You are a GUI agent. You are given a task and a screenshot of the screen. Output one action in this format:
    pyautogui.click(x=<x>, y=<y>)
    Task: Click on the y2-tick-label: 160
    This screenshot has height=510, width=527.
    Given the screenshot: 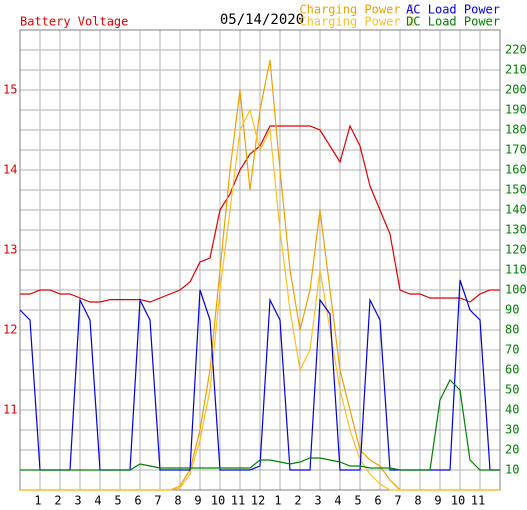 What is the action you would take?
    pyautogui.click(x=516, y=170)
    